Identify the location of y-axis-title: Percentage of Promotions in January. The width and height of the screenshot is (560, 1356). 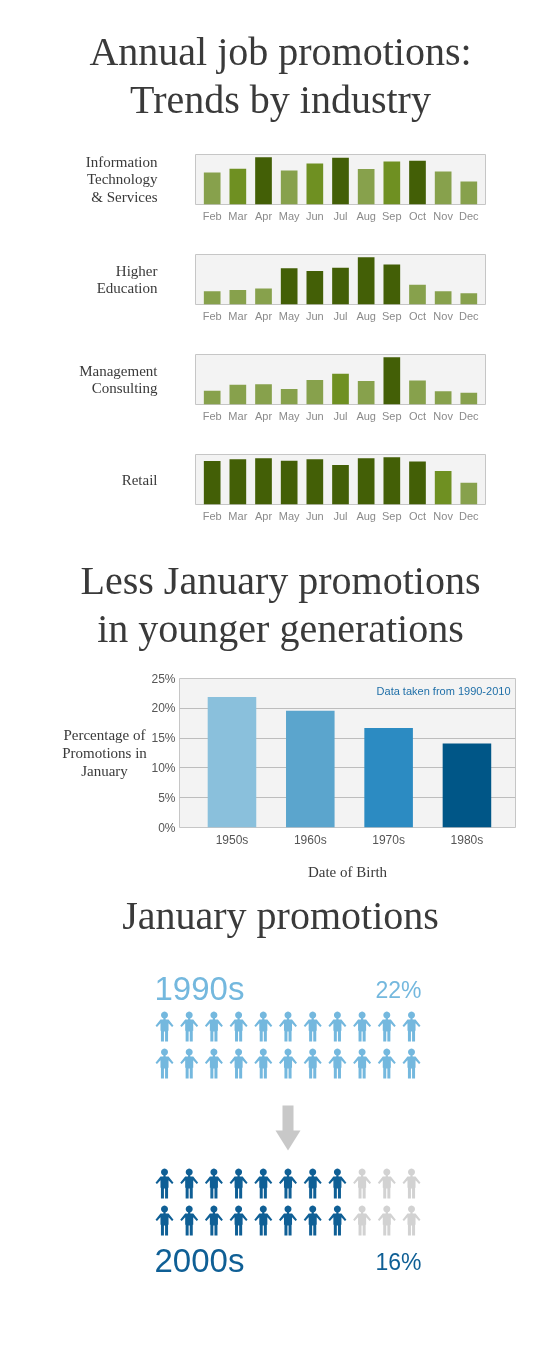
(105, 753).